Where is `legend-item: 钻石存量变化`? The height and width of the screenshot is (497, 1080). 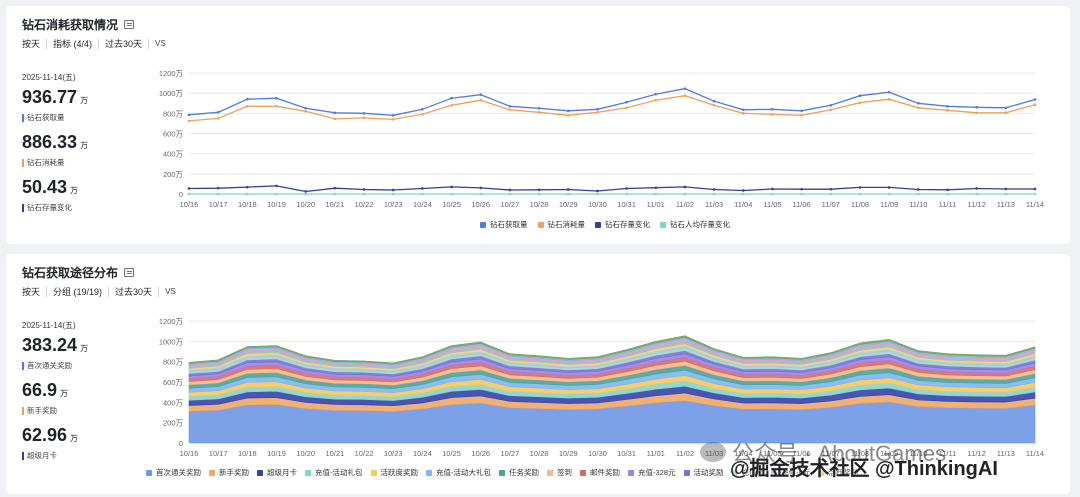 legend-item: 钻石存量变化 is located at coordinates (622, 224).